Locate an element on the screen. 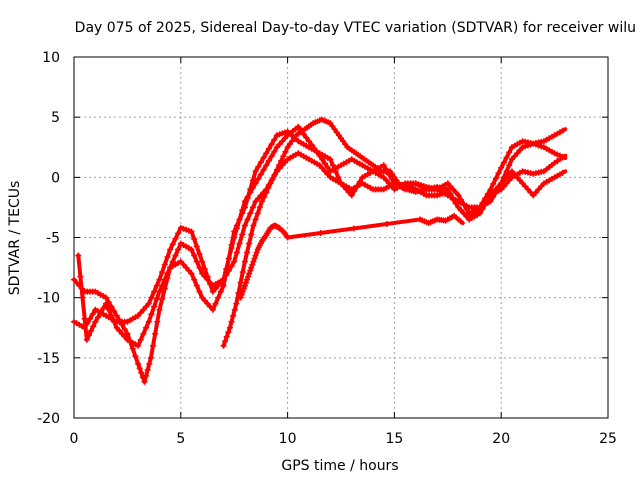 Image resolution: width=640 pixels, height=480 pixels. y-tick-label: 10 is located at coordinates (51, 58).